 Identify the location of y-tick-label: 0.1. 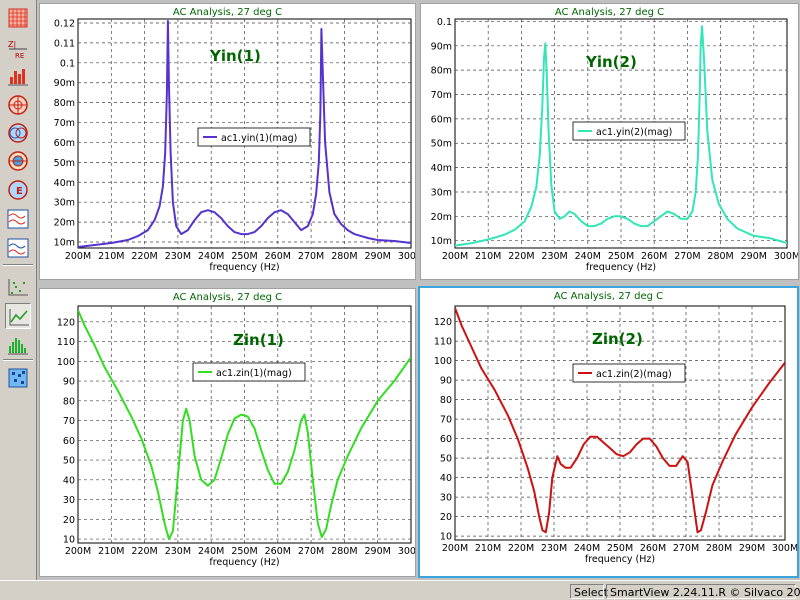
(67, 63).